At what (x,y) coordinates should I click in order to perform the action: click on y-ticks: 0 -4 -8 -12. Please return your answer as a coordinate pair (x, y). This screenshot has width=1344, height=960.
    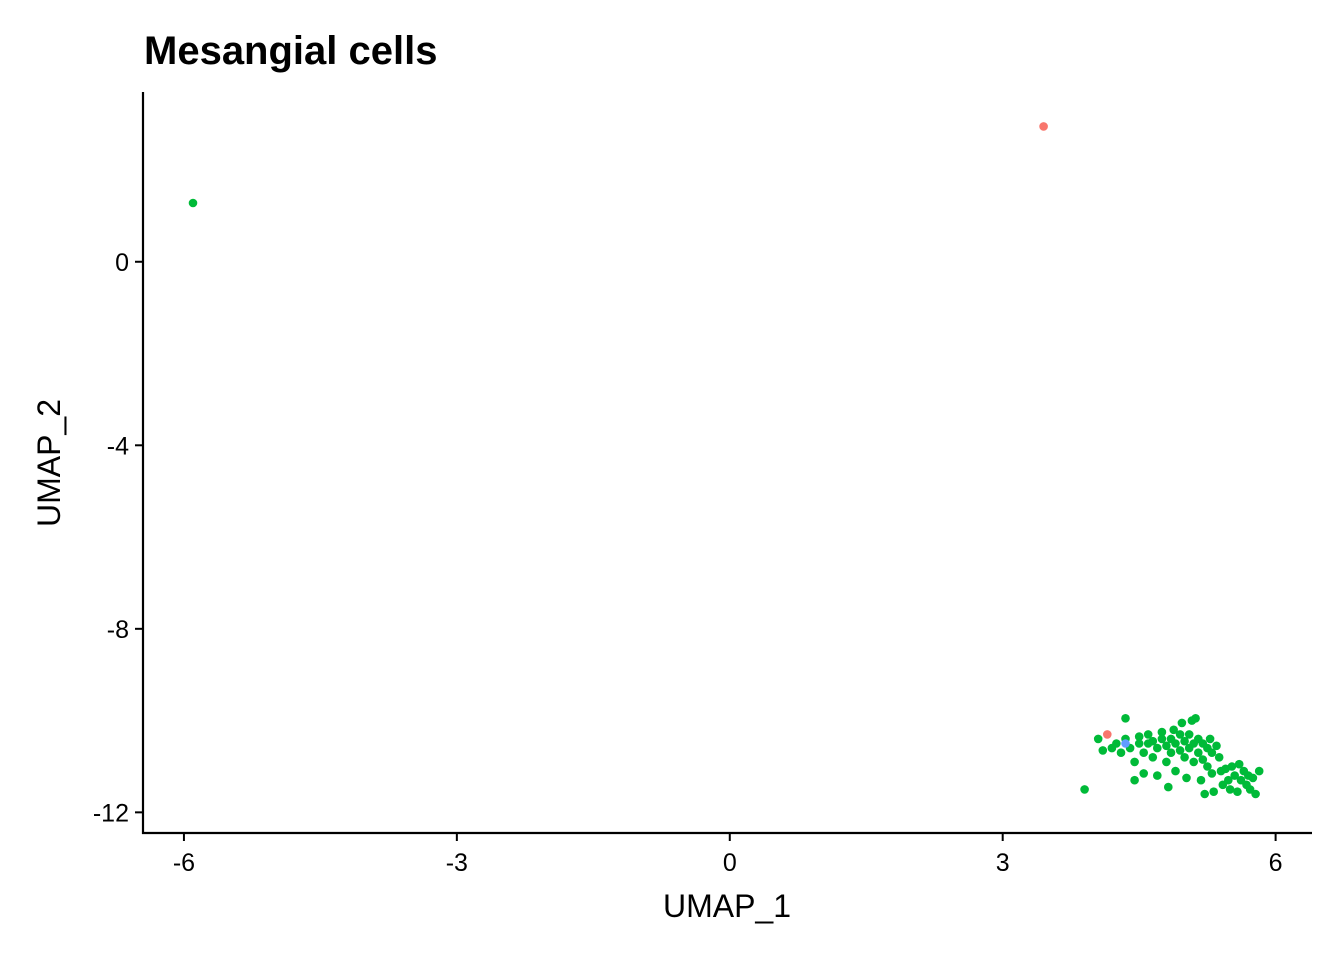
    Looking at the image, I should click on (118, 538).